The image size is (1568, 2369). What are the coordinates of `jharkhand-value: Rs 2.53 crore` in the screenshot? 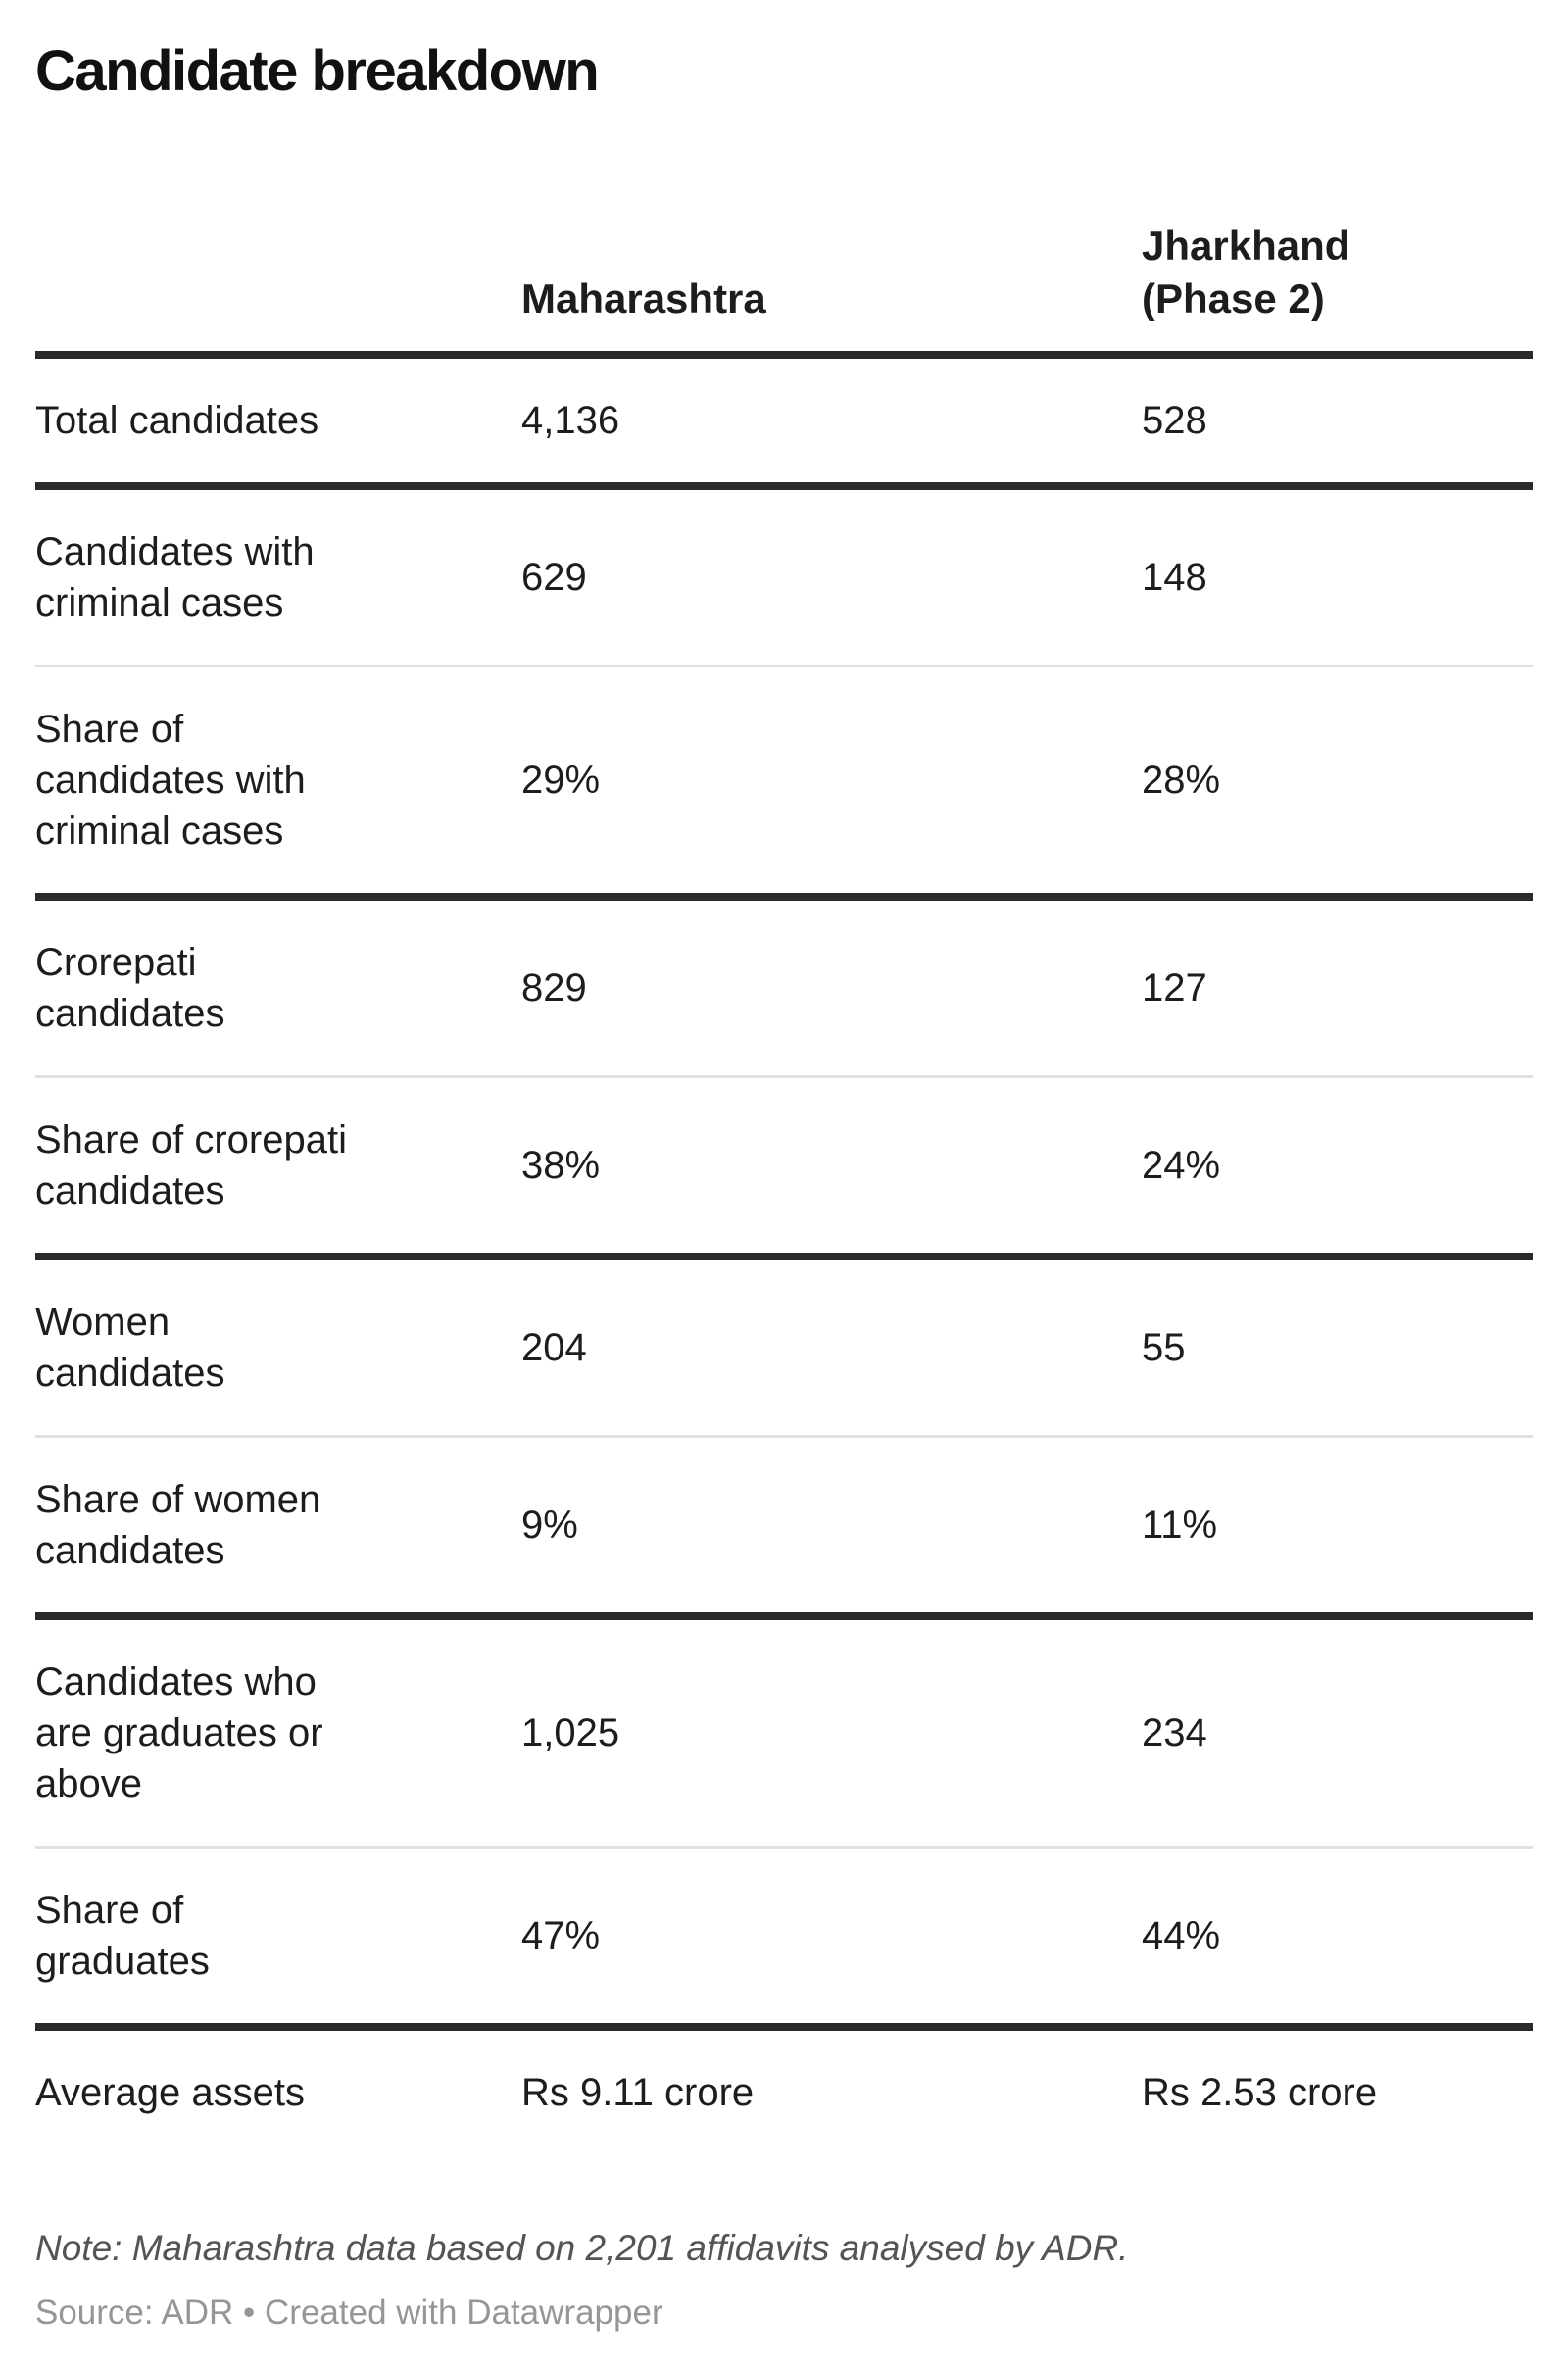 It's located at (1260, 2092).